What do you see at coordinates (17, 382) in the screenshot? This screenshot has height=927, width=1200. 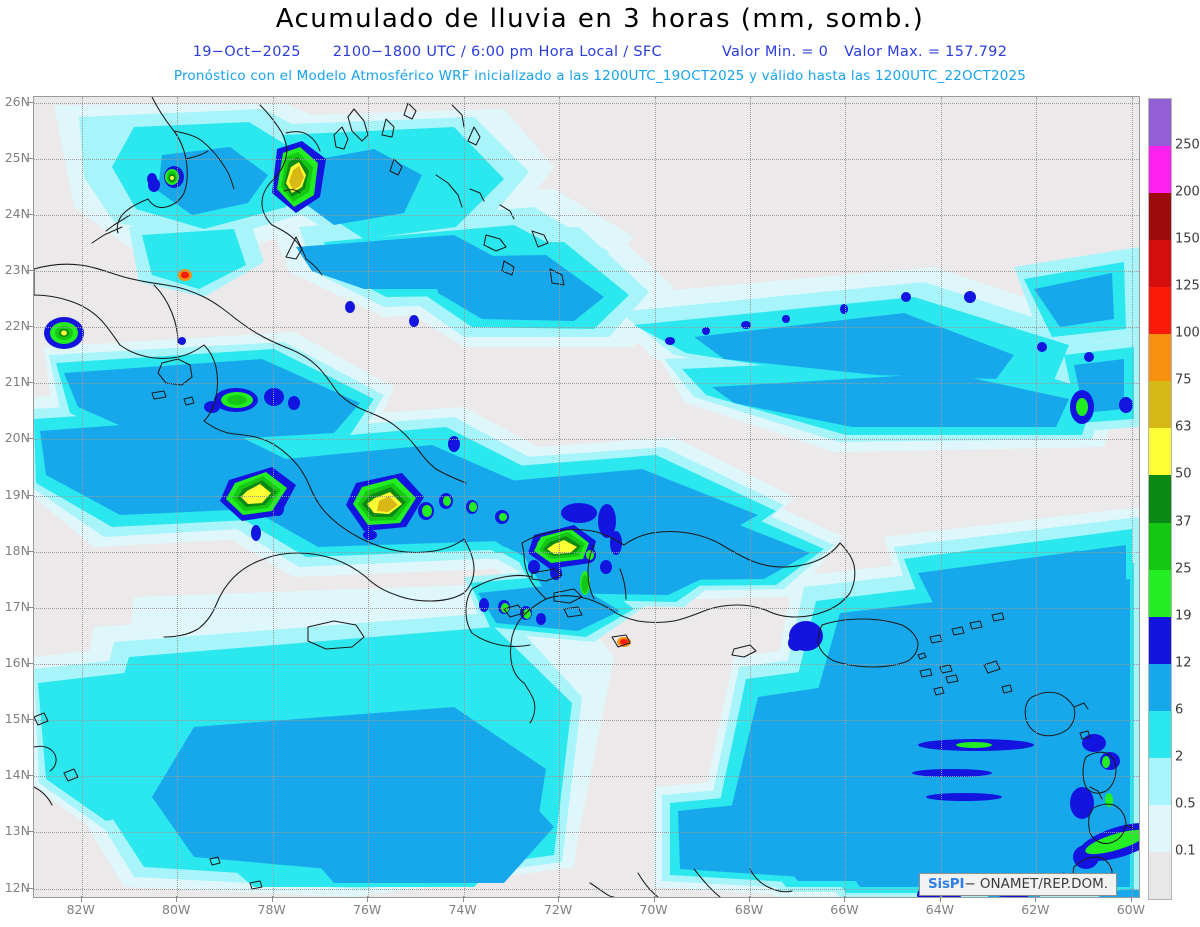 I see `y-axis-tick-text: 21N` at bounding box center [17, 382].